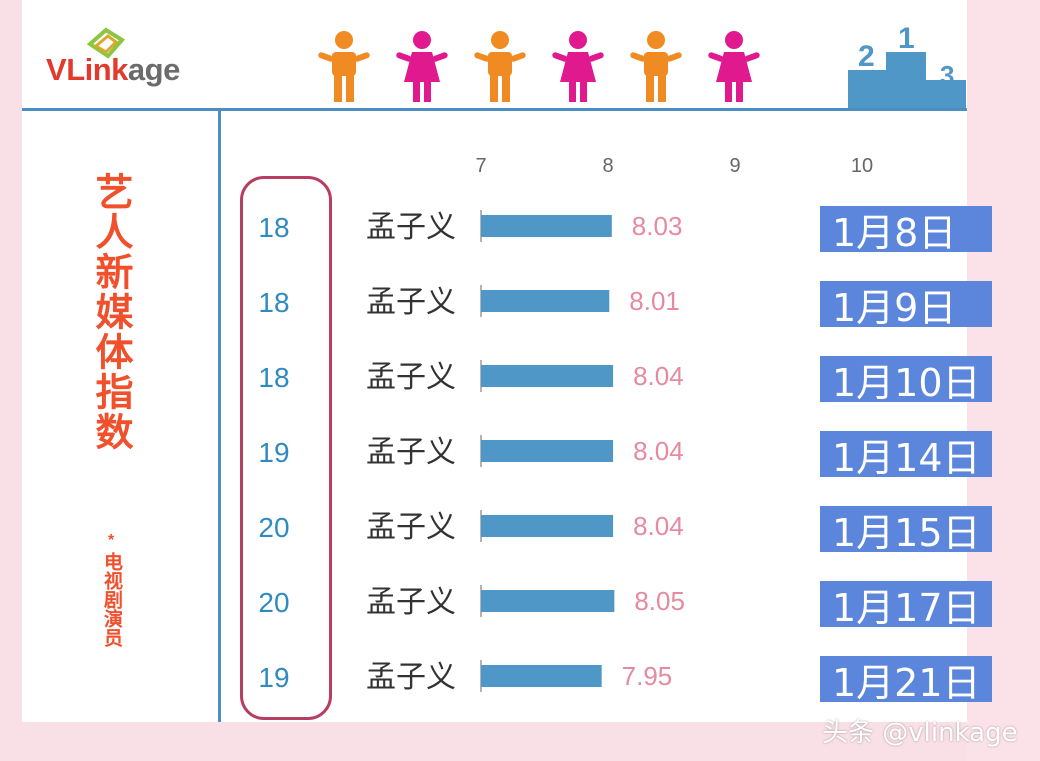  What do you see at coordinates (494, 109) in the screenshot?
I see `header-divider` at bounding box center [494, 109].